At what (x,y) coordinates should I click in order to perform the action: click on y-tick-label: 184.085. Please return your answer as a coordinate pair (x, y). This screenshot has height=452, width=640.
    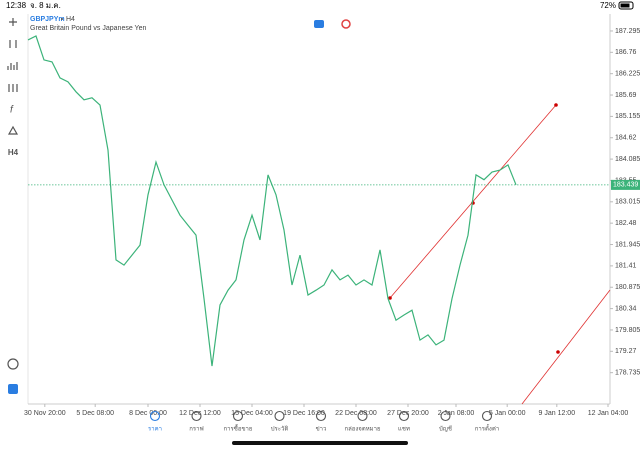
    Looking at the image, I should click on (627, 159).